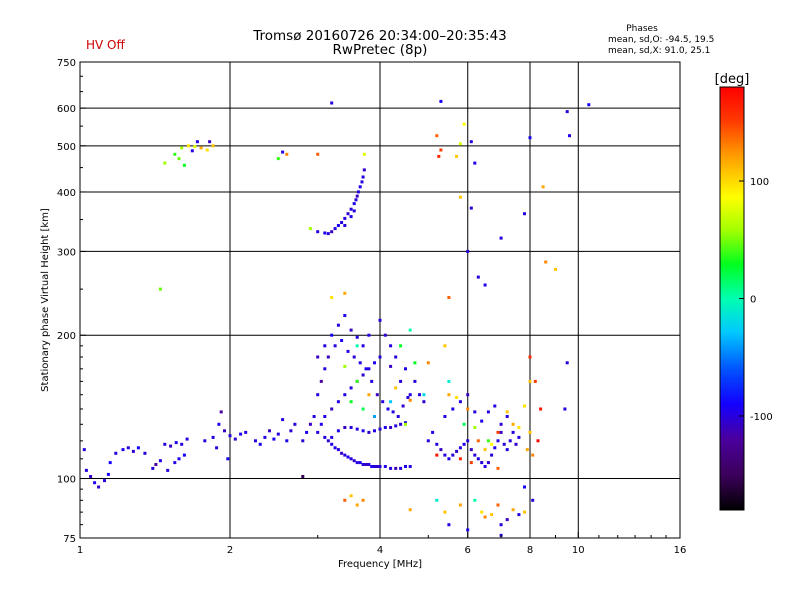 The image size is (800, 600). Describe the element at coordinates (659, 51) in the screenshot. I see `phase-stats-x: mean, sd,X: 91.0, 25.1` at that location.